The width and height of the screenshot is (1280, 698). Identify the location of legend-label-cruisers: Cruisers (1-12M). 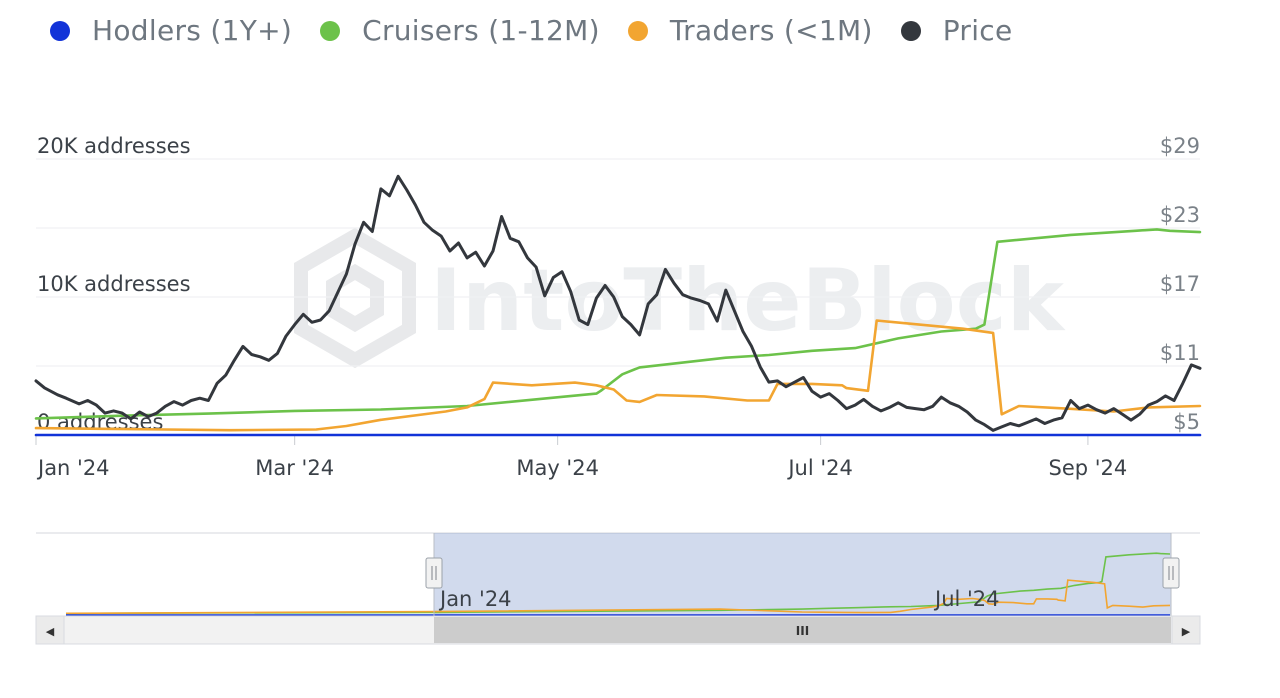
(481, 30).